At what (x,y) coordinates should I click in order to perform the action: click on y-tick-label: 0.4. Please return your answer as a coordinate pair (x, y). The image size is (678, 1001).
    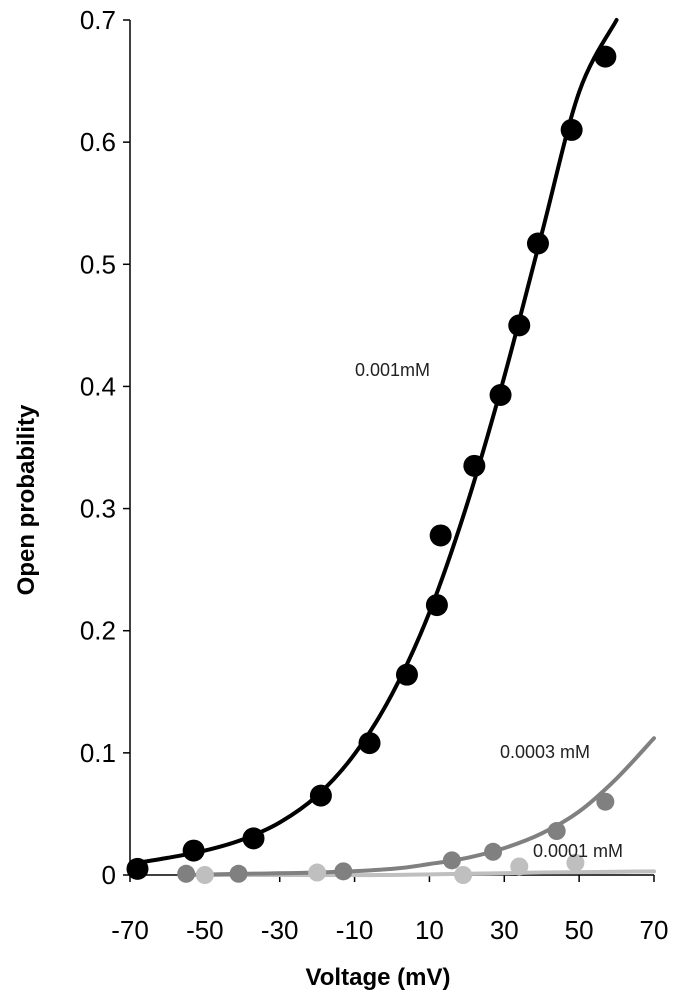
    Looking at the image, I should click on (98, 386).